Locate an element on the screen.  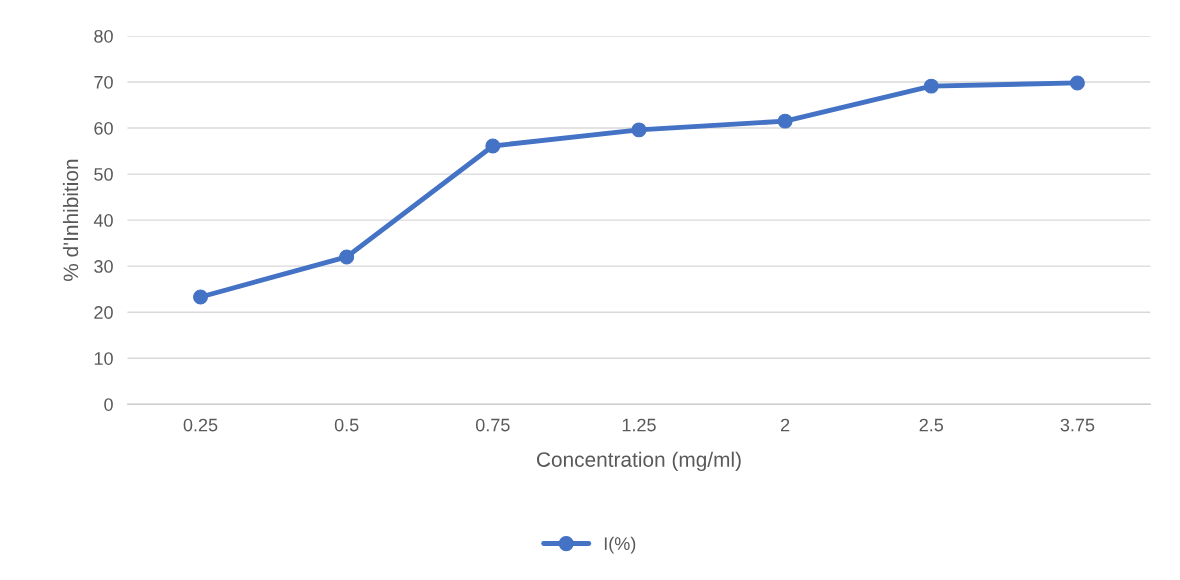
y-tick-label: 10 is located at coordinates (103, 358).